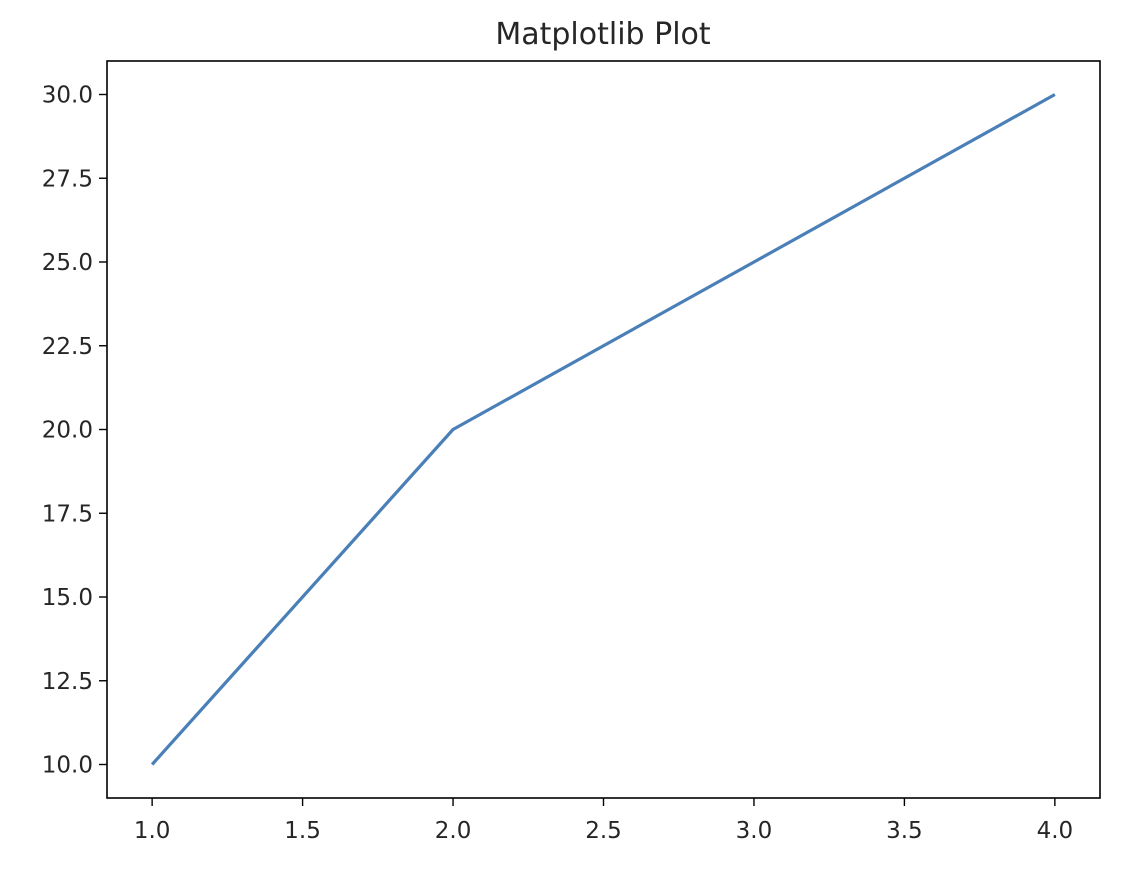 This screenshot has height=870, width=1142. What do you see at coordinates (67, 96) in the screenshot?
I see `y-tick-label: 30.0` at bounding box center [67, 96].